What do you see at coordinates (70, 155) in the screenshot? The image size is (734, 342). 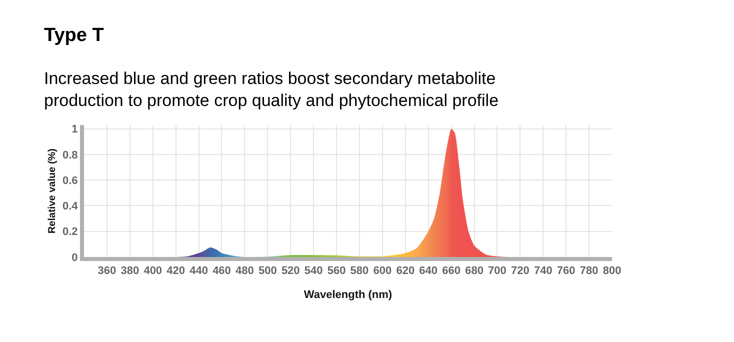 I see `y-tick-label: 0.8` at bounding box center [70, 155].